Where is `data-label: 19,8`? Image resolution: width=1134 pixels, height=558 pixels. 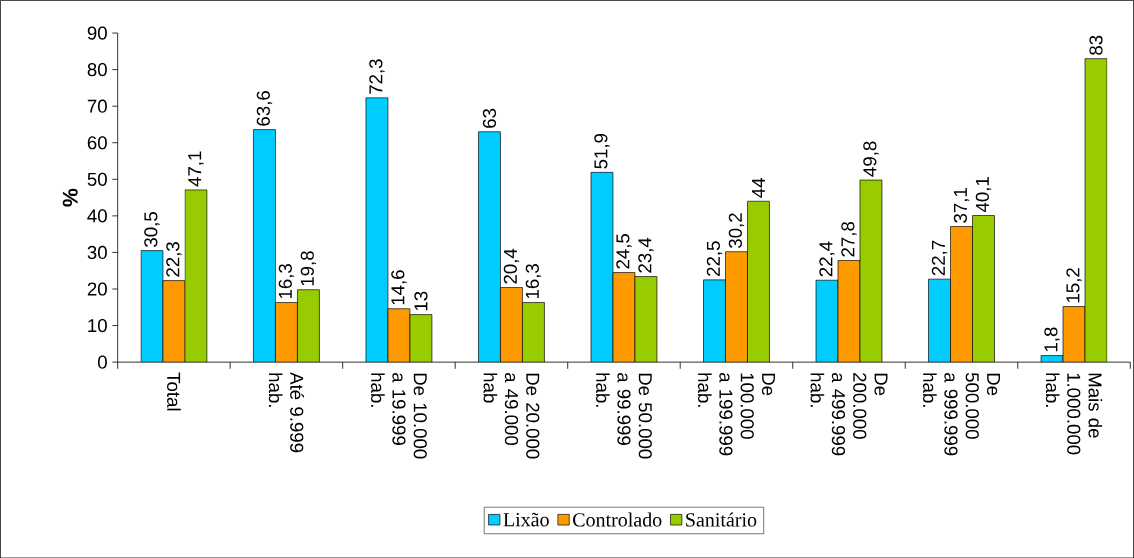 data-label: 19,8 is located at coordinates (308, 268).